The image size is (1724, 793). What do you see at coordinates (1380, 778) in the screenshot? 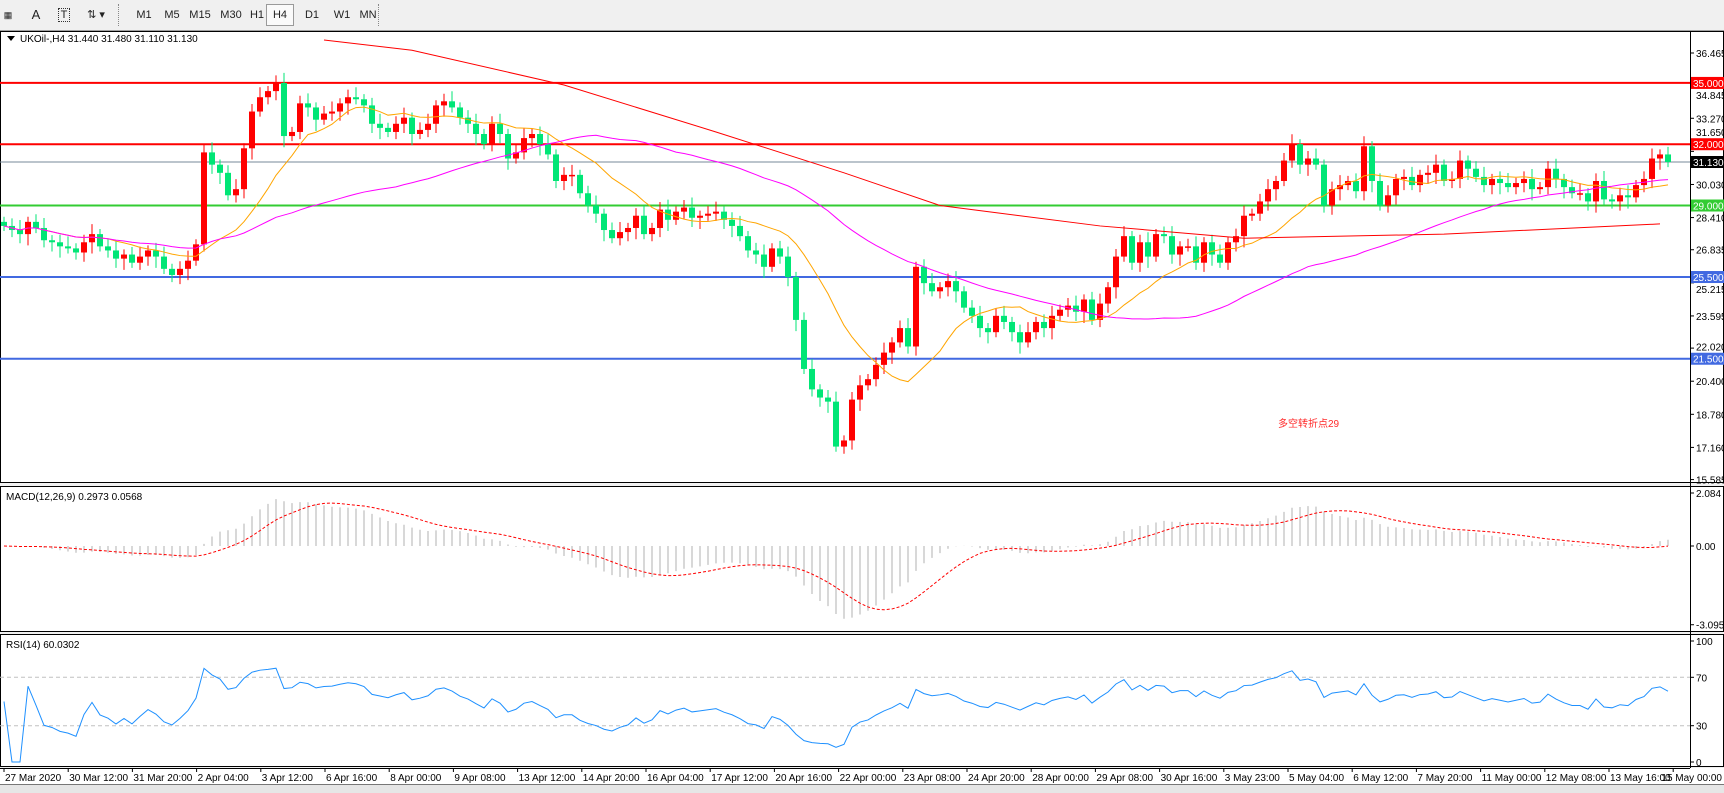
I see `time-axis-label: 6 May 12:00` at bounding box center [1380, 778].